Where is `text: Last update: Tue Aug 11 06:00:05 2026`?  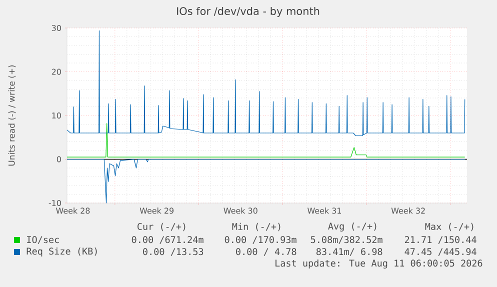 text: Last update: Tue Aug 11 06:00:05 2026 is located at coordinates (379, 264).